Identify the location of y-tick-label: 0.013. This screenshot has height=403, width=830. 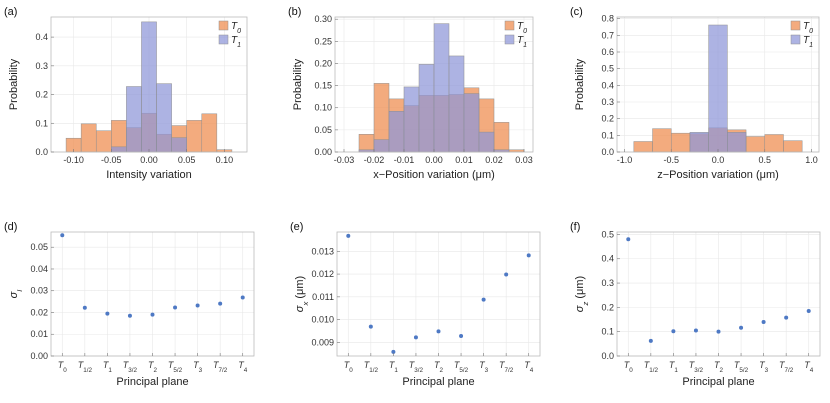
(322, 251).